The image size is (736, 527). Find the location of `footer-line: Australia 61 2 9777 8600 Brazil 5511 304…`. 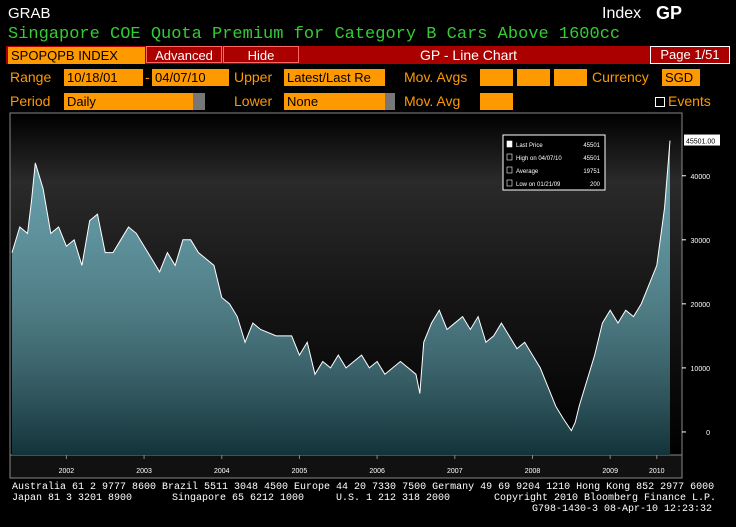

footer-line: Australia 61 2 9777 8600 Brazil 5511 304… is located at coordinates (363, 487).